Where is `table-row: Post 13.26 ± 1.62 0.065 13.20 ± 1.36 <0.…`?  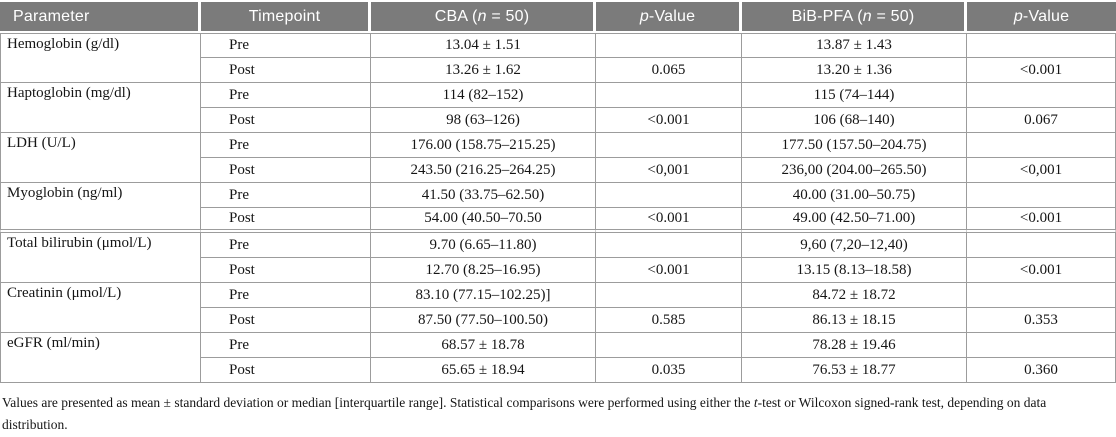
table-row: Post 13.26 ± 1.62 0.065 13.20 ± 1.36 <0.… is located at coordinates (558, 70).